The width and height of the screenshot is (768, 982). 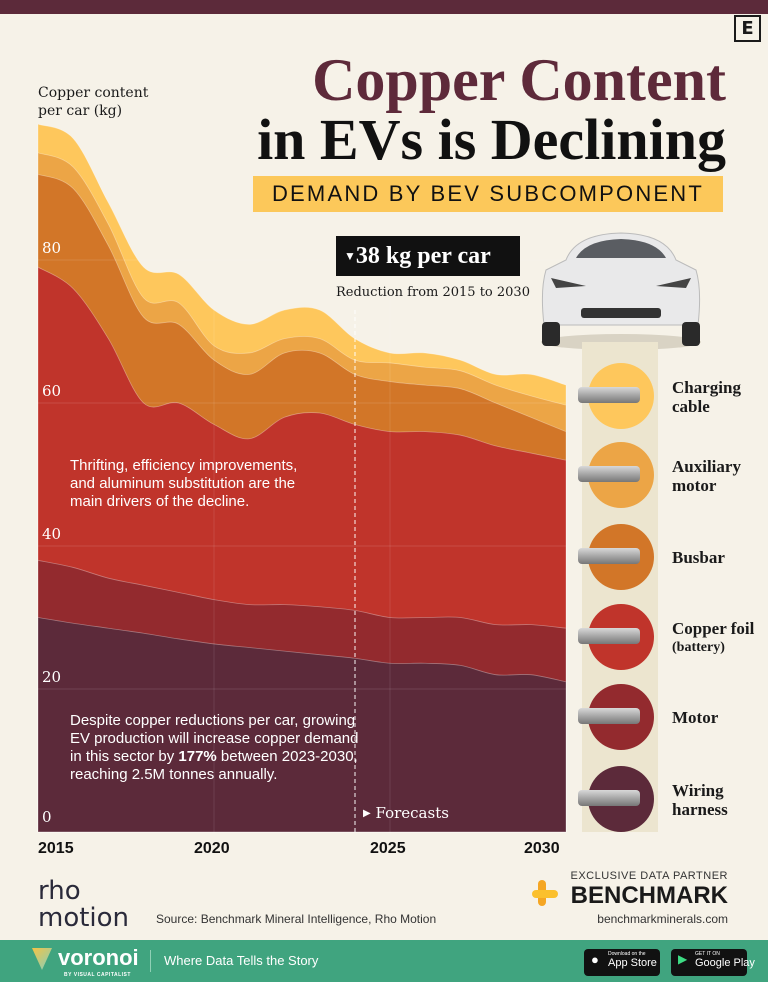 I want to click on motor-icon, so click(x=616, y=717).